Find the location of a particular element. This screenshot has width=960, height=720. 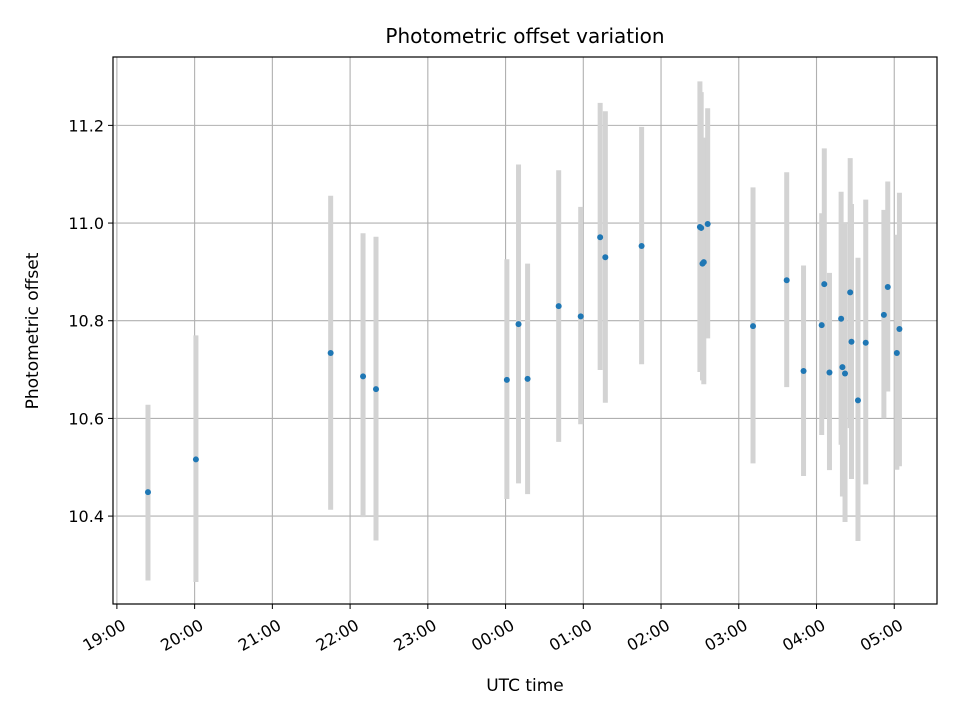

y-tick-label: 10.8 is located at coordinates (86, 321).